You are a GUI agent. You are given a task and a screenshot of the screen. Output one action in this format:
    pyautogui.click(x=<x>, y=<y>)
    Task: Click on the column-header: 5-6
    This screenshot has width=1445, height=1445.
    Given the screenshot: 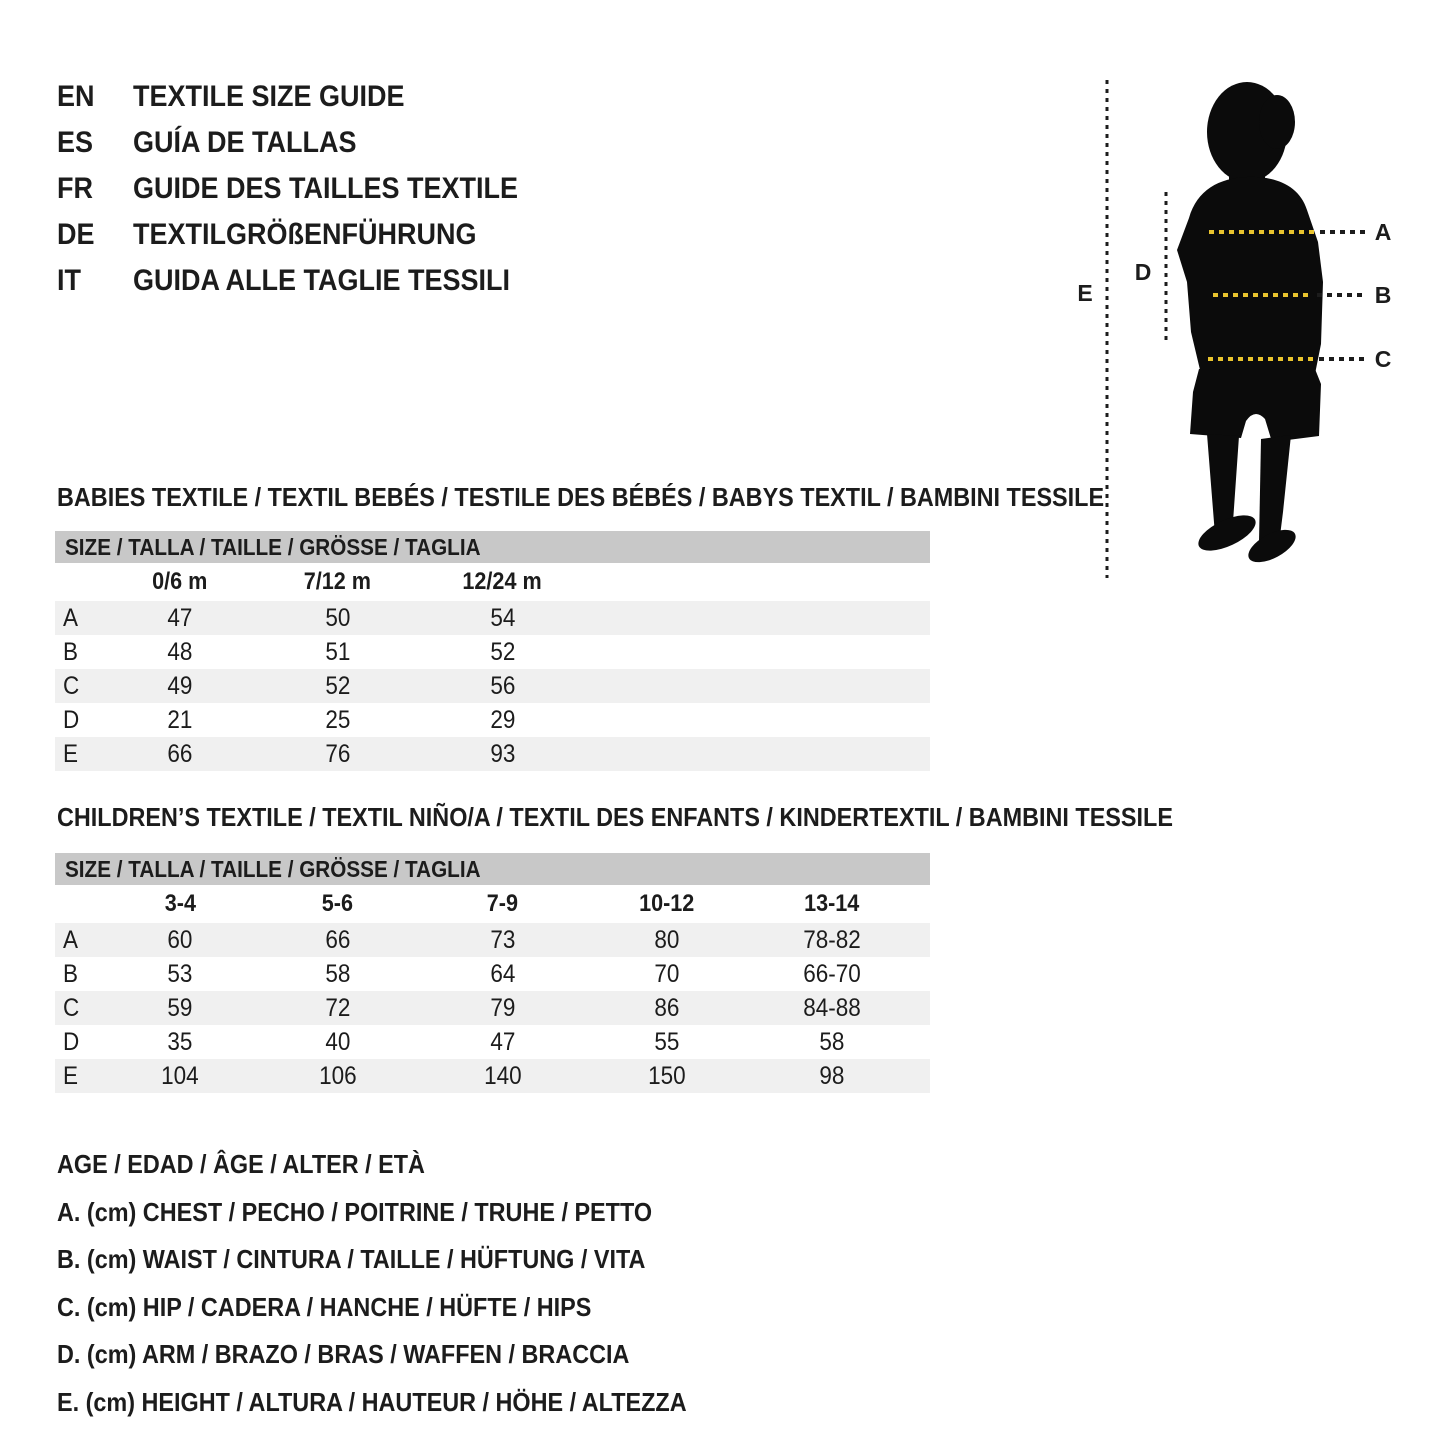 What is the action you would take?
    pyautogui.click(x=337, y=903)
    